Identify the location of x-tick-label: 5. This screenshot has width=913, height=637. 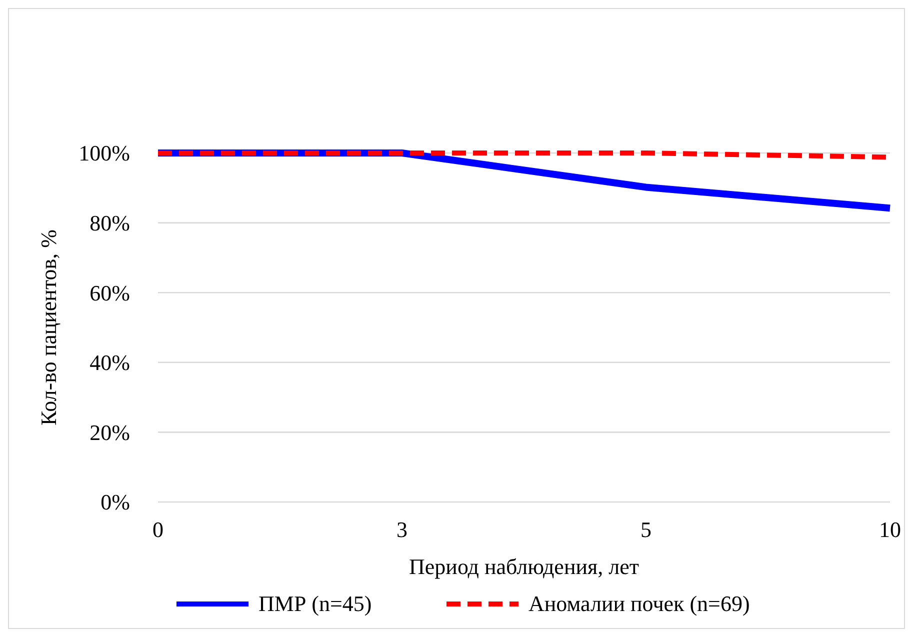
(646, 529).